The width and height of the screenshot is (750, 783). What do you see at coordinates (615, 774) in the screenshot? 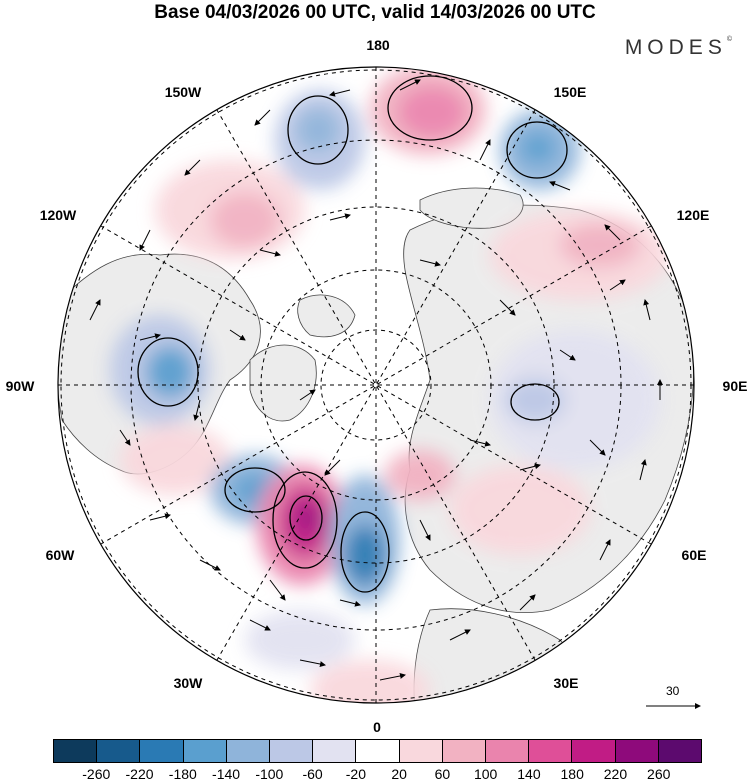
I see `colorbar-tick-label: 220` at bounding box center [615, 774].